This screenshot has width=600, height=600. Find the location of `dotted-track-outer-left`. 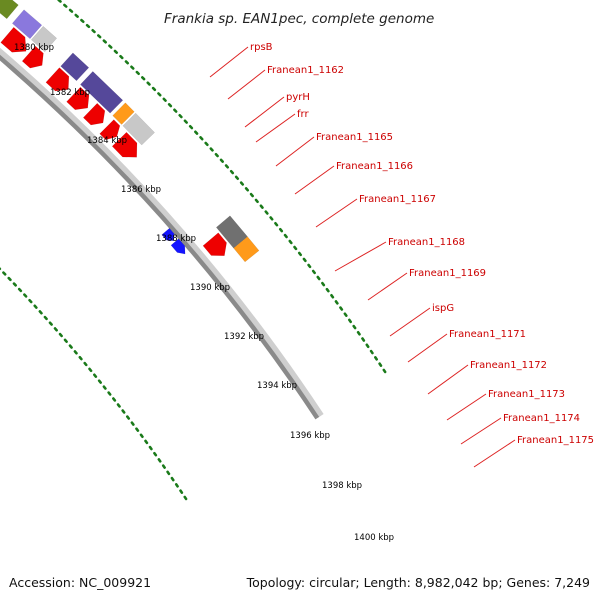

dotted-track-outer-left is located at coordinates (95, 386).